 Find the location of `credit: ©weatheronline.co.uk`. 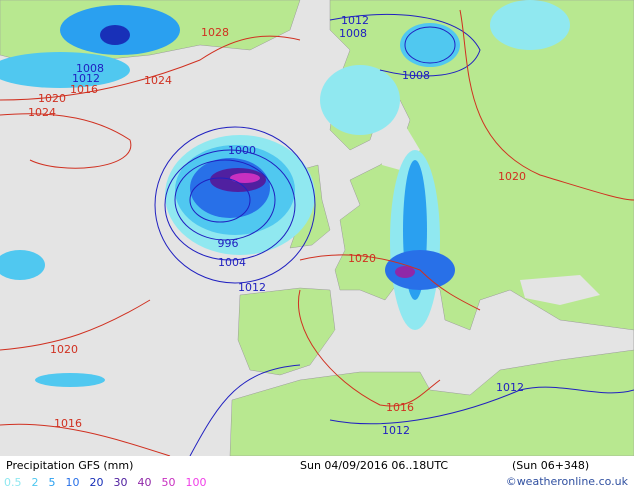

credit: ©weatheronline.co.uk is located at coordinates (567, 481).